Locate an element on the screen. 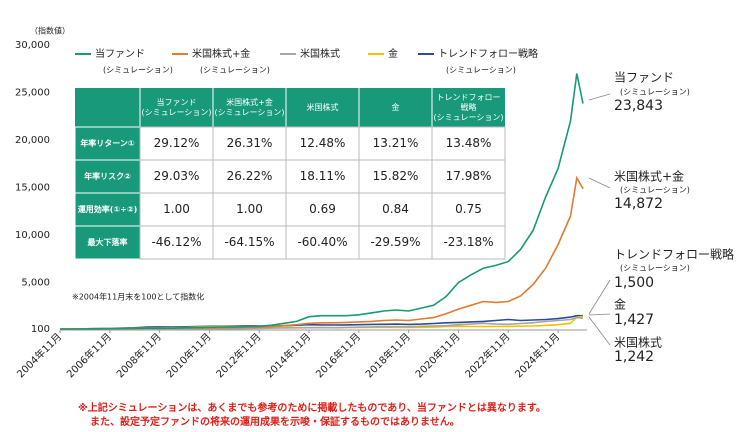  y-tick-label: 15,000 is located at coordinates (32, 187).